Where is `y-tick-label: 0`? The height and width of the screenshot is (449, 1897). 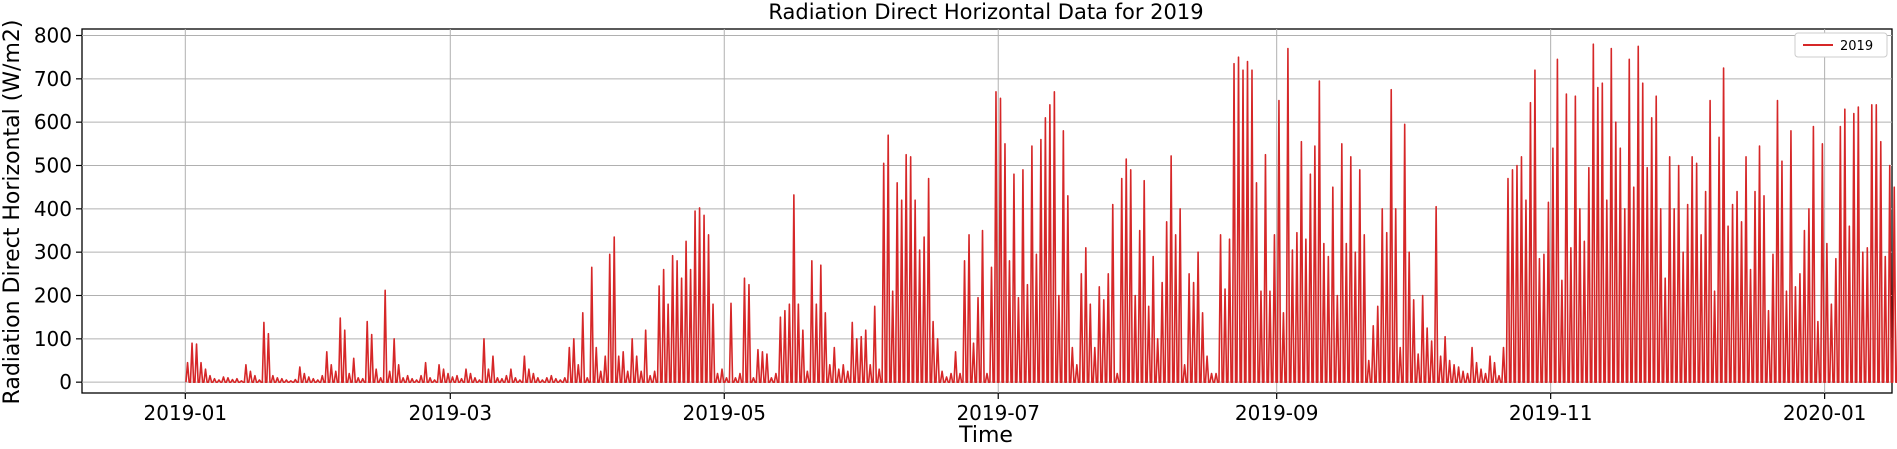
y-tick-label: 0 is located at coordinates (65, 382).